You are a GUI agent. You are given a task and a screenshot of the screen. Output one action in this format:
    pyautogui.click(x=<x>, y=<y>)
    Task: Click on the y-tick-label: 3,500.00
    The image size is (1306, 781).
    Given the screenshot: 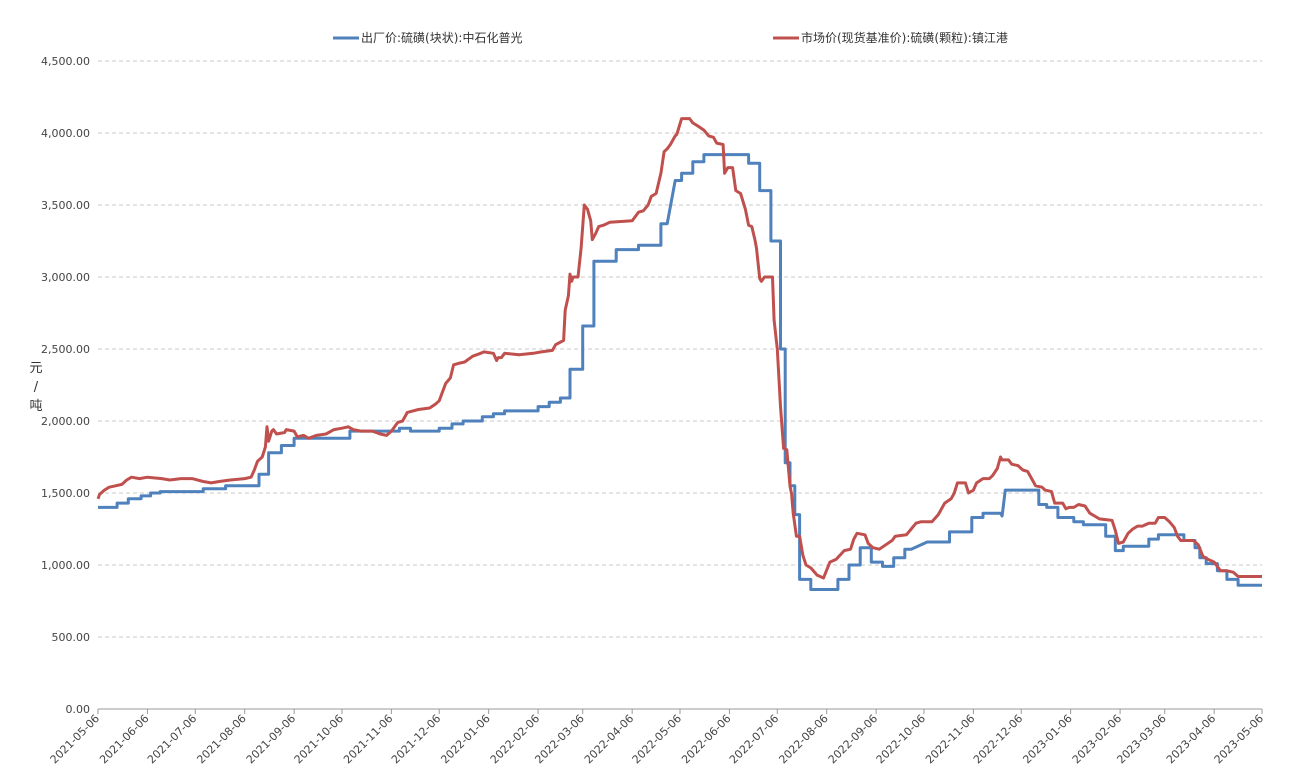 What is the action you would take?
    pyautogui.click(x=65, y=205)
    